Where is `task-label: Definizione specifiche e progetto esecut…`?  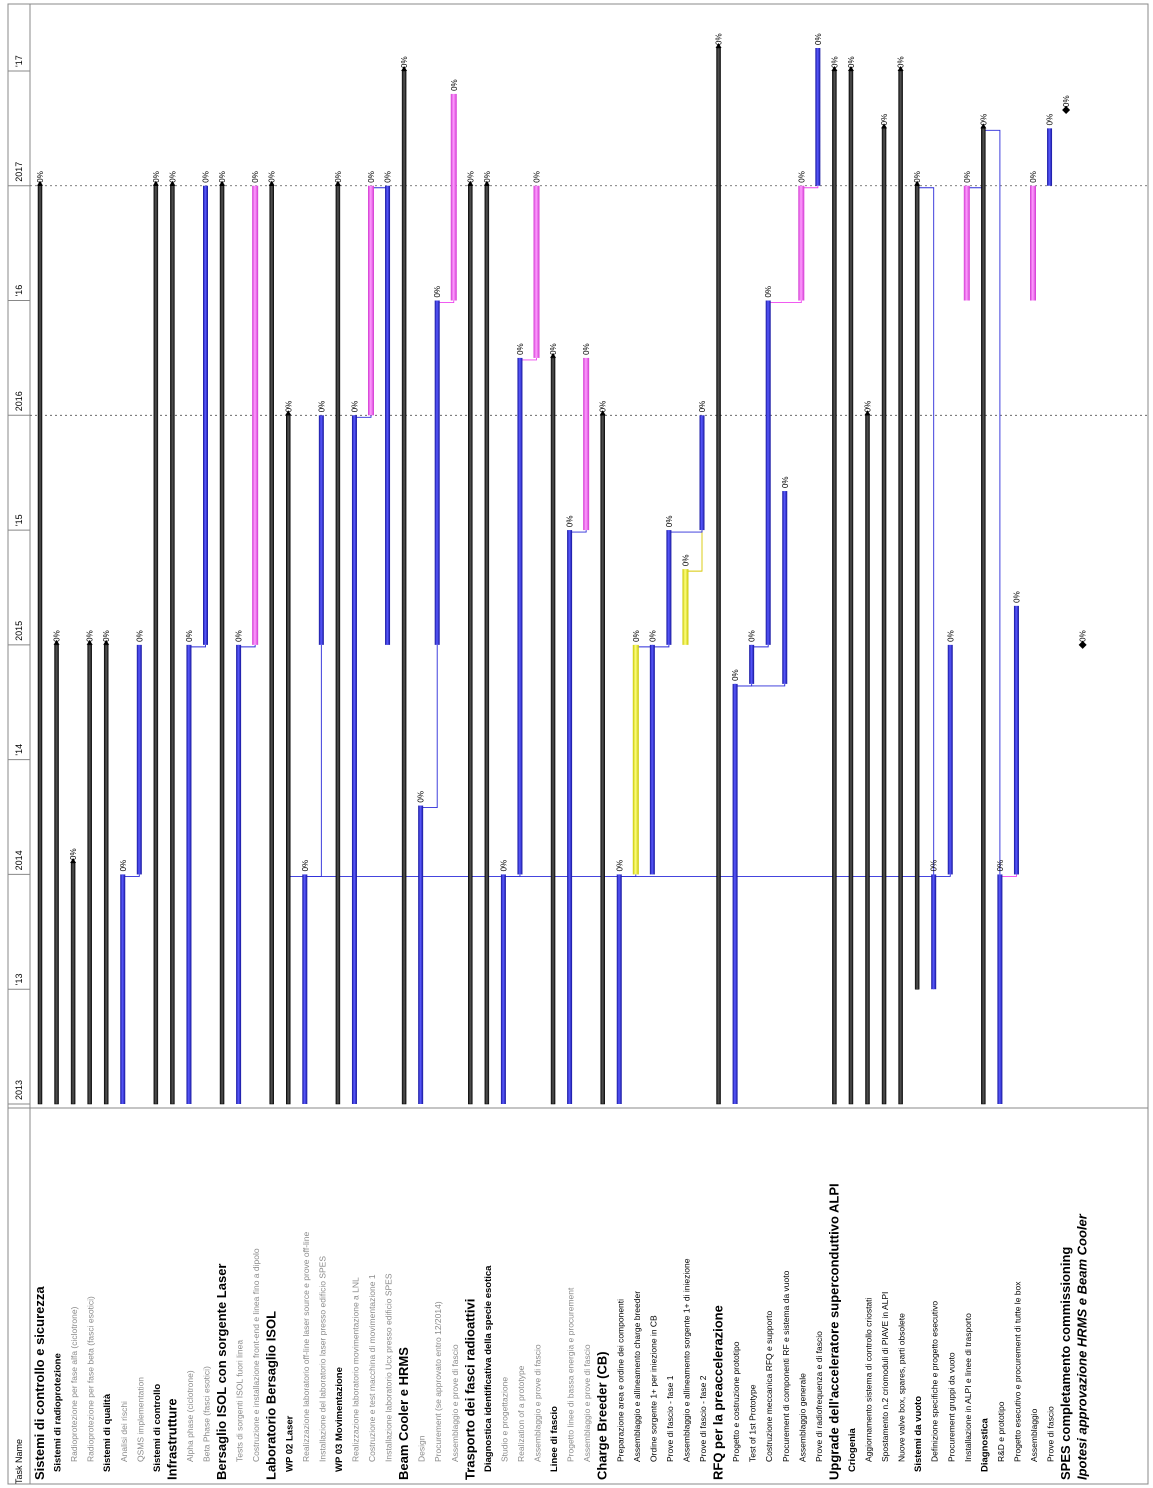 task-label: Definizione specifiche e progetto esecut… is located at coordinates (935, 1381).